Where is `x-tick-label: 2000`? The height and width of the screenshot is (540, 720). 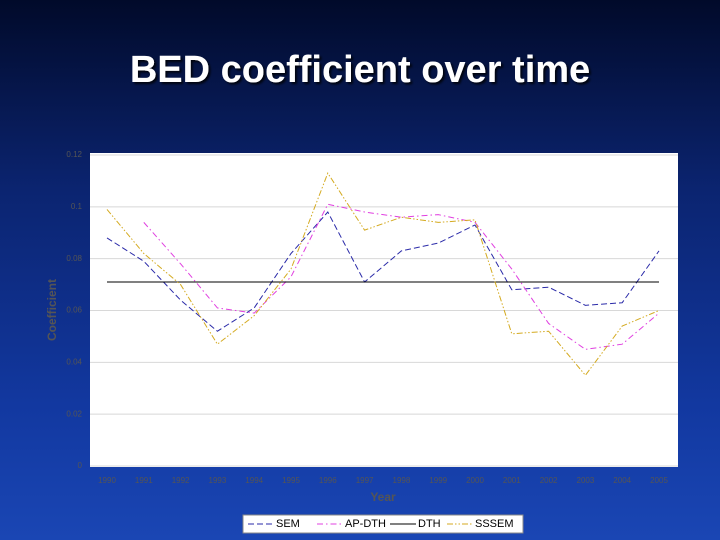
x-tick-label: 2000 is located at coordinates (475, 480).